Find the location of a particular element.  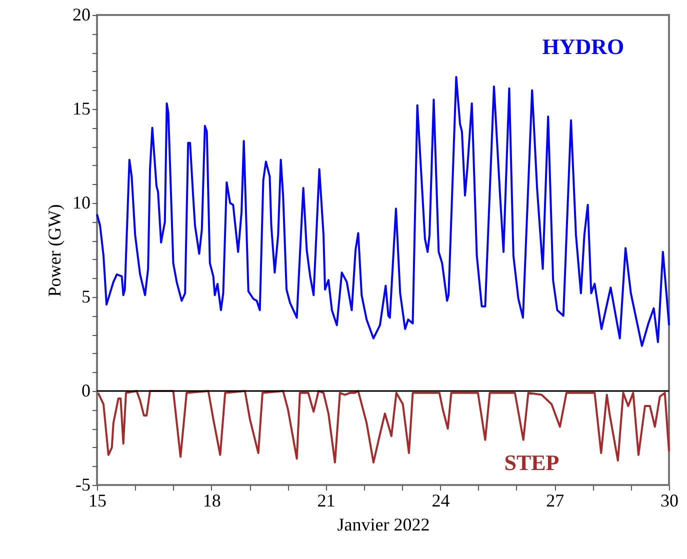

y-tick-label: 20 is located at coordinates (81, 14).